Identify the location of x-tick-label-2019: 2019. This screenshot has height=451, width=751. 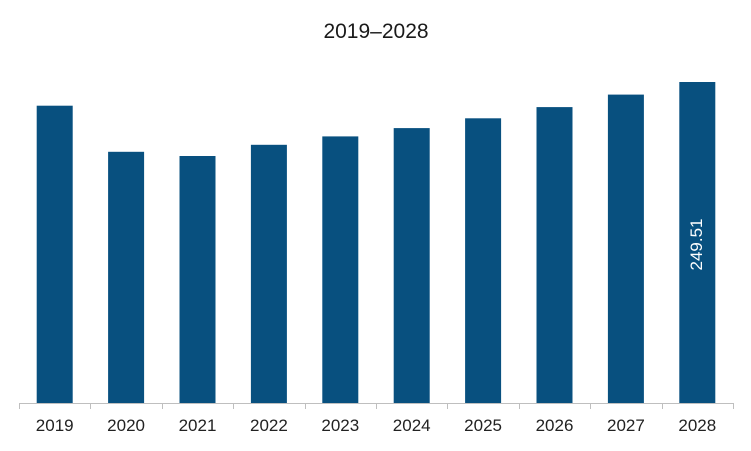
(55, 425).